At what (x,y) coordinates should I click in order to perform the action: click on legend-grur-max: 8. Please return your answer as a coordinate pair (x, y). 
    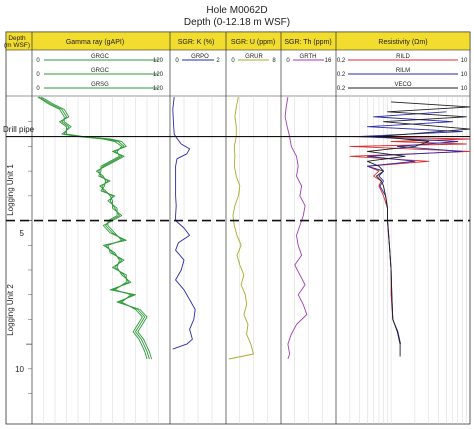
    Looking at the image, I should click on (274, 61).